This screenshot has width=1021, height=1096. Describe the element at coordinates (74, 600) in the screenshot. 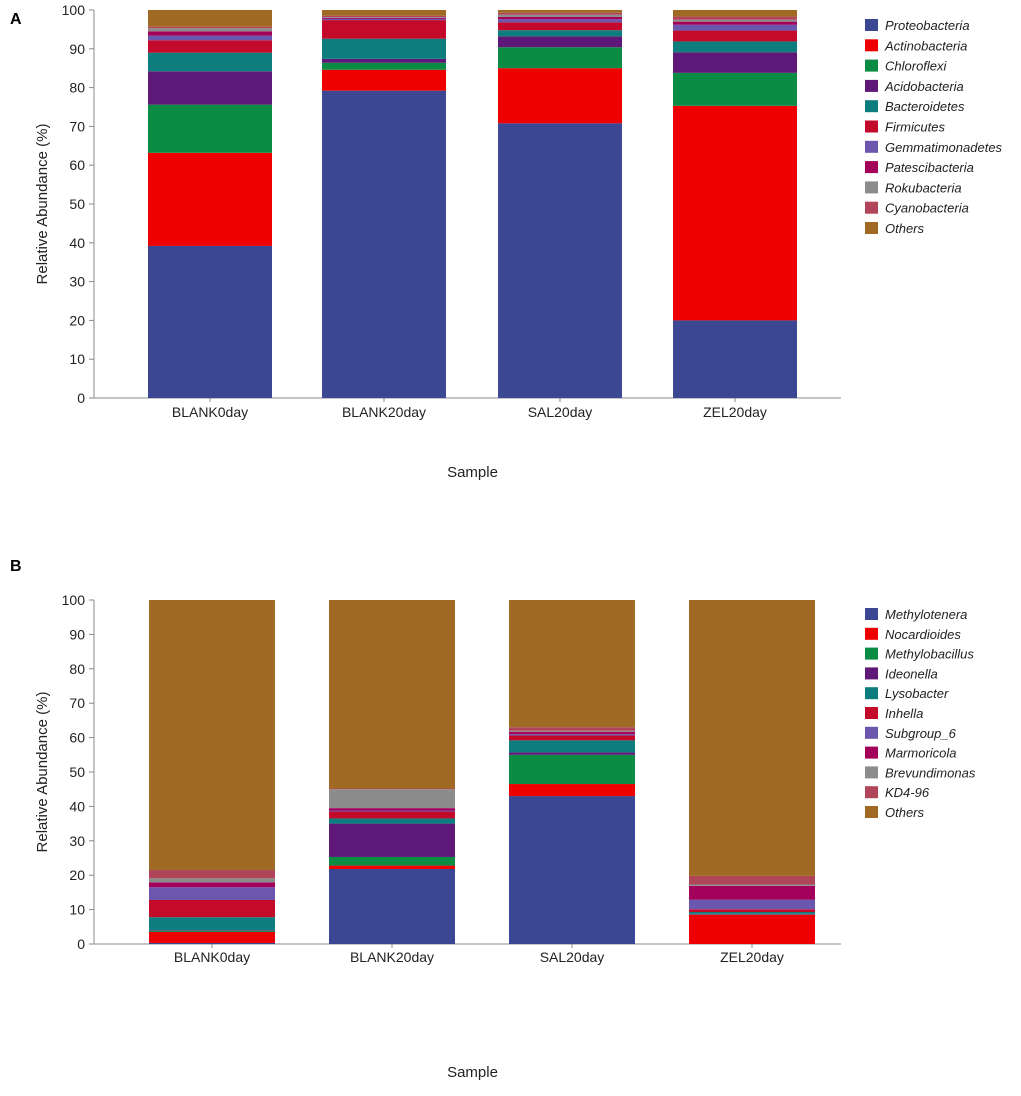

I see `chart-b-y-tick-label-100: 100` at that location.